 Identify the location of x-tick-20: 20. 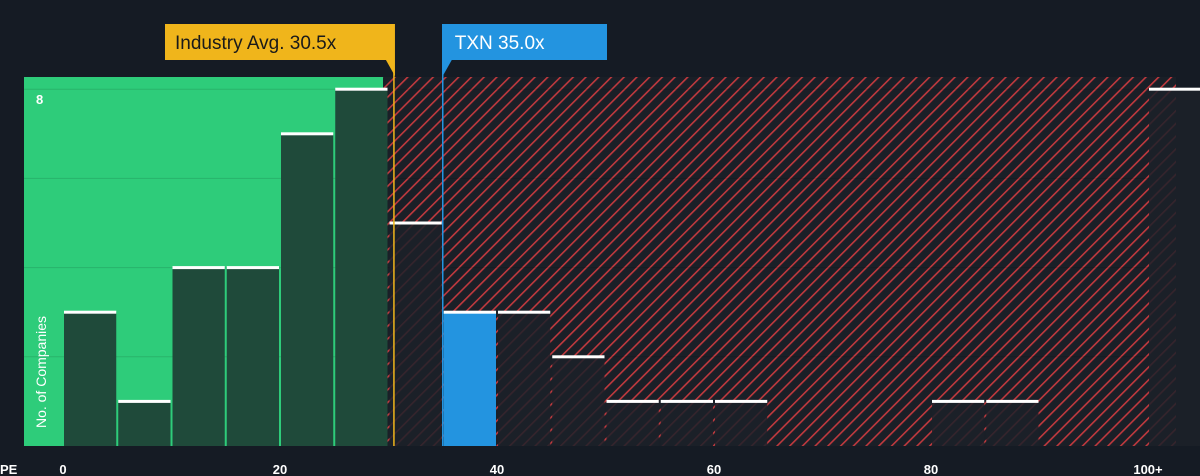
(280, 469).